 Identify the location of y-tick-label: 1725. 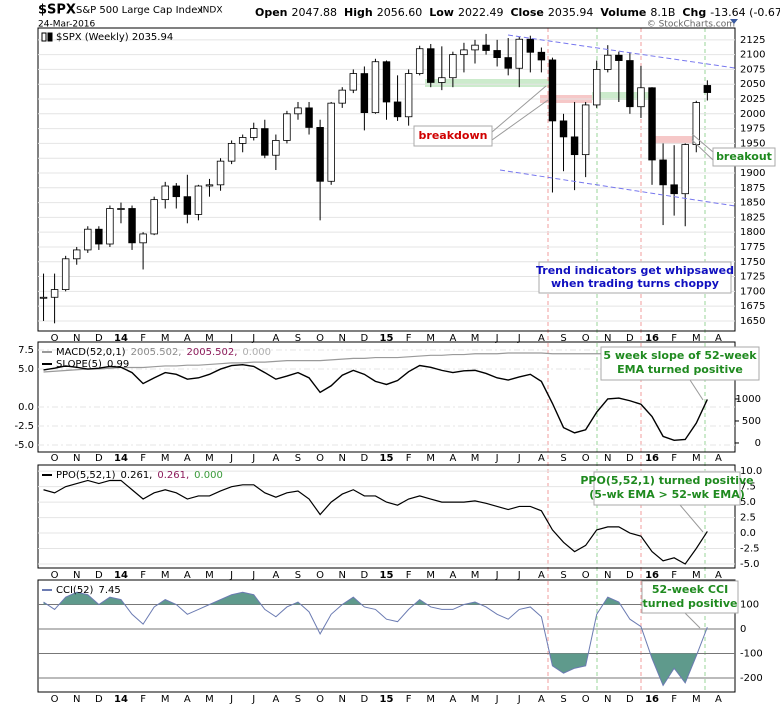
(752, 277).